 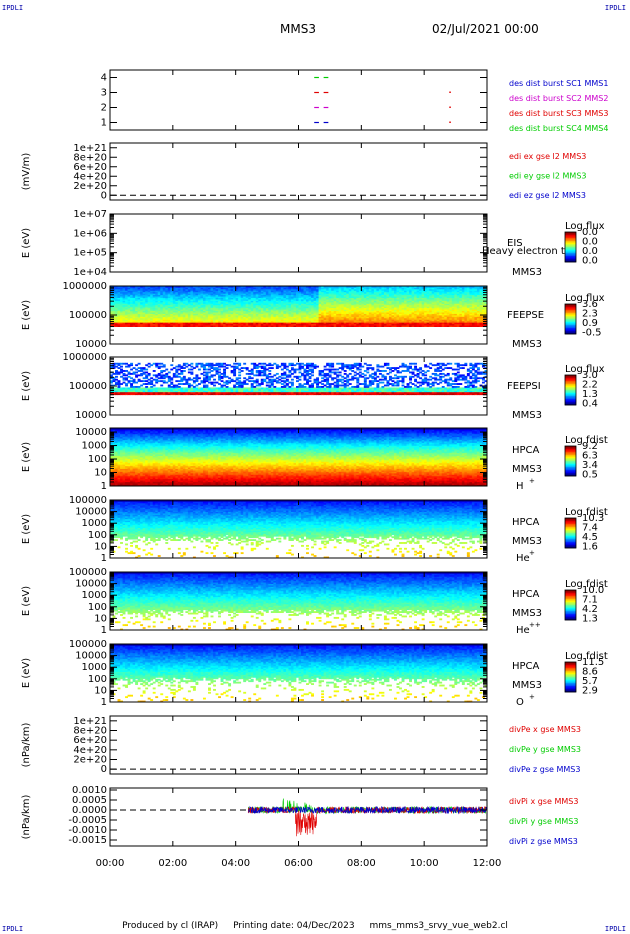 I want to click on legend-burst: des dist burst SC4 MMS4, so click(x=558, y=128).